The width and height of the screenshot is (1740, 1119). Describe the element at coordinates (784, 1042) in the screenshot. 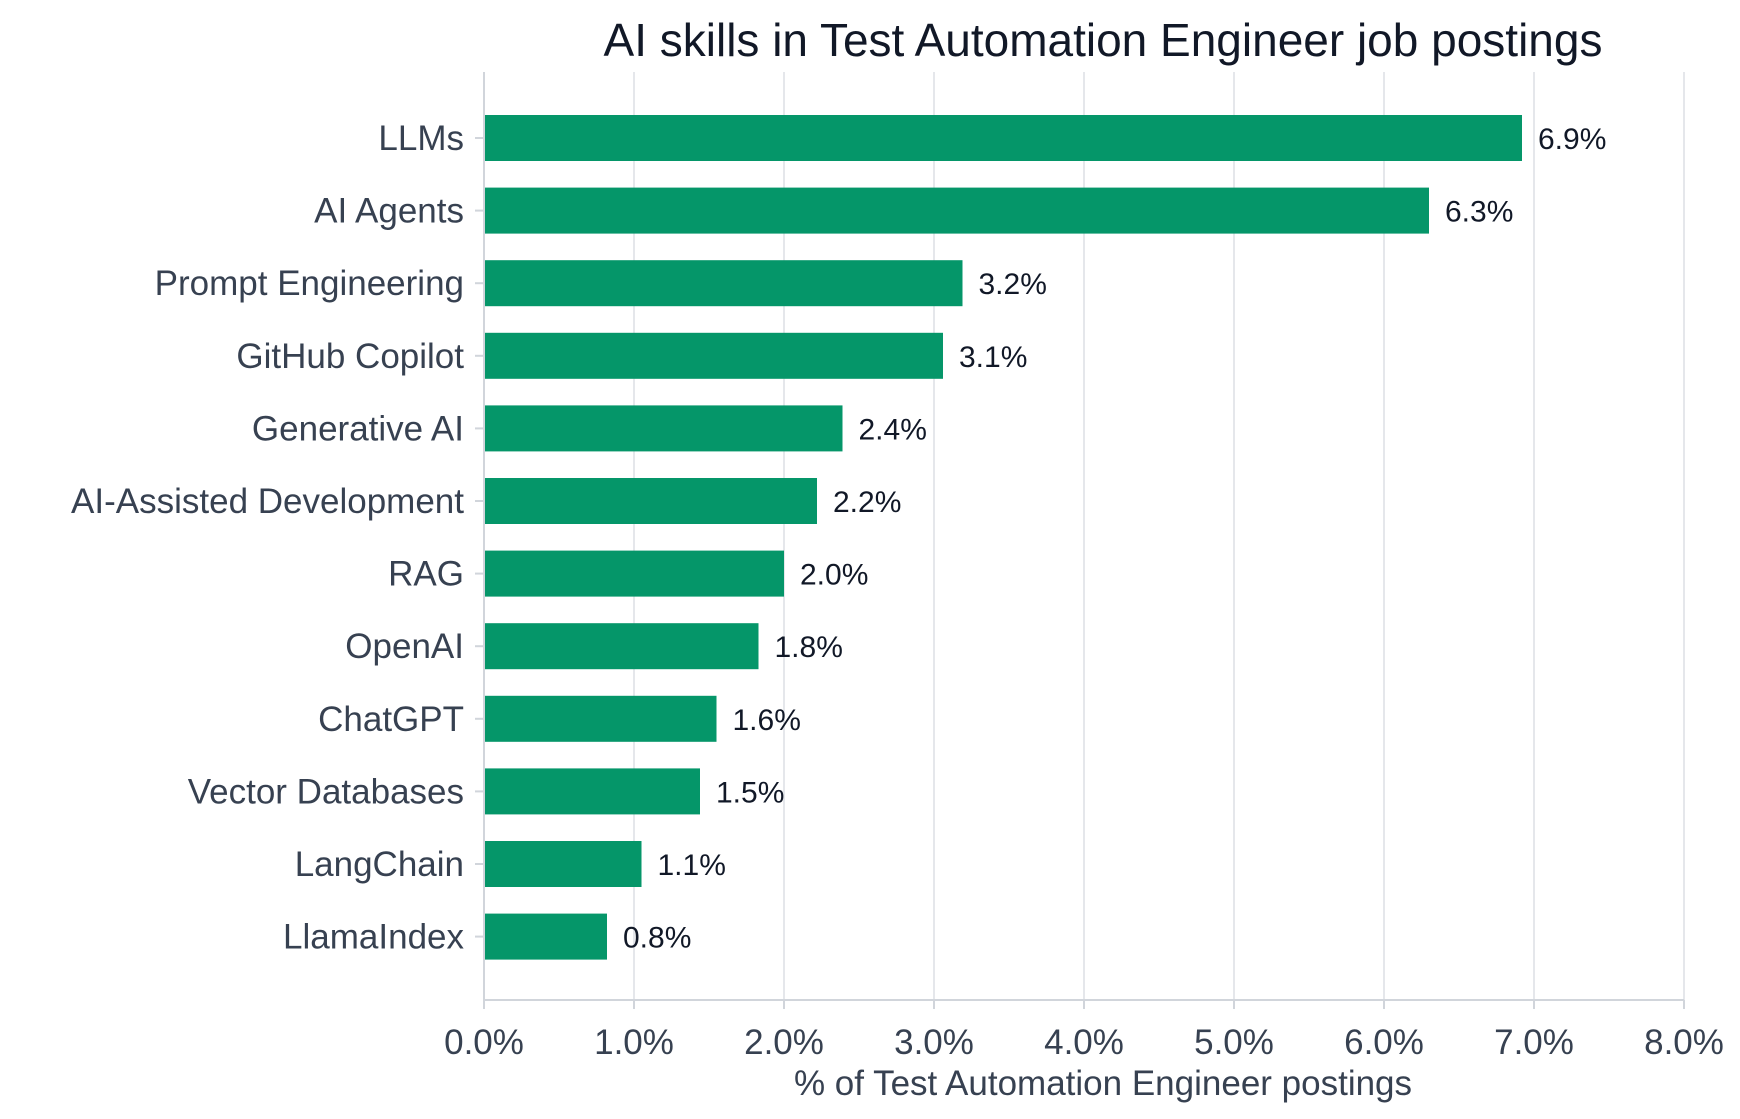

I see `x-tick-label: 2.0%` at that location.